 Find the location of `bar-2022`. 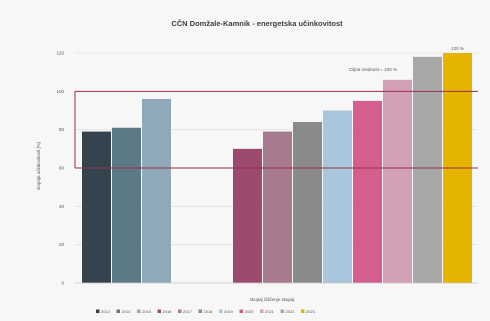

bar-2022 is located at coordinates (427, 170).